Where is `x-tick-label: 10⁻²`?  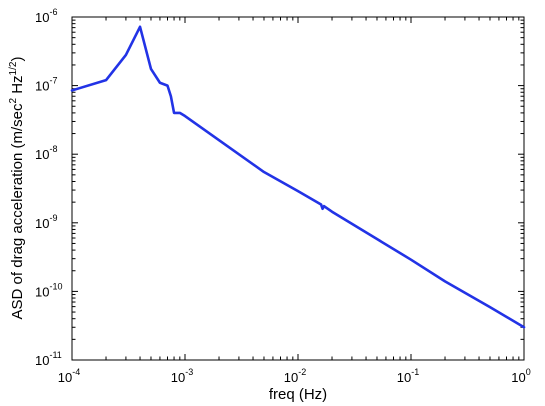 x-tick-label: 10⁻² is located at coordinates (295, 376).